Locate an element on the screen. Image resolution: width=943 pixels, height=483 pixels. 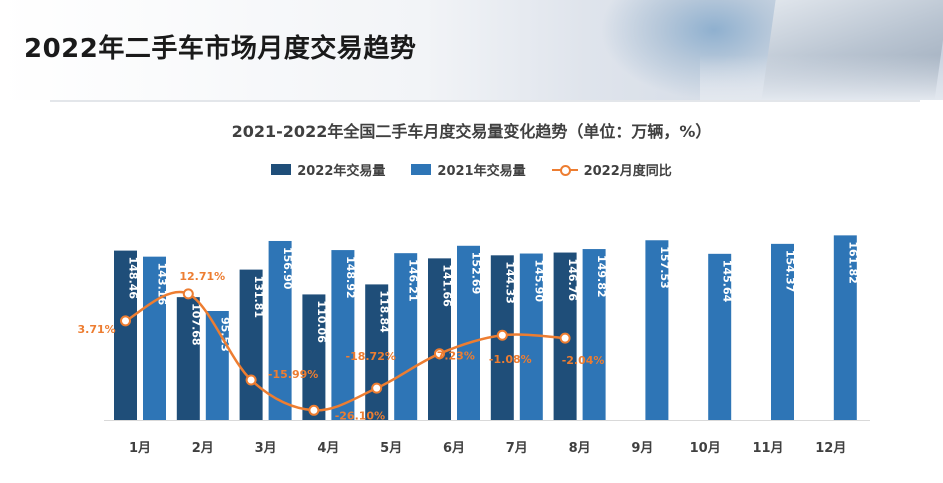
x-tick-label-1: 1月 is located at coordinates (140, 448).